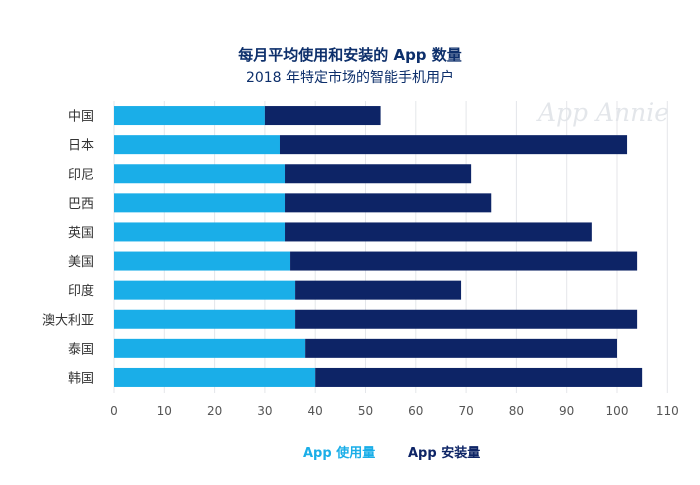 Image resolution: width=700 pixels, height=485 pixels. I want to click on x-tick-label: 110, so click(667, 411).